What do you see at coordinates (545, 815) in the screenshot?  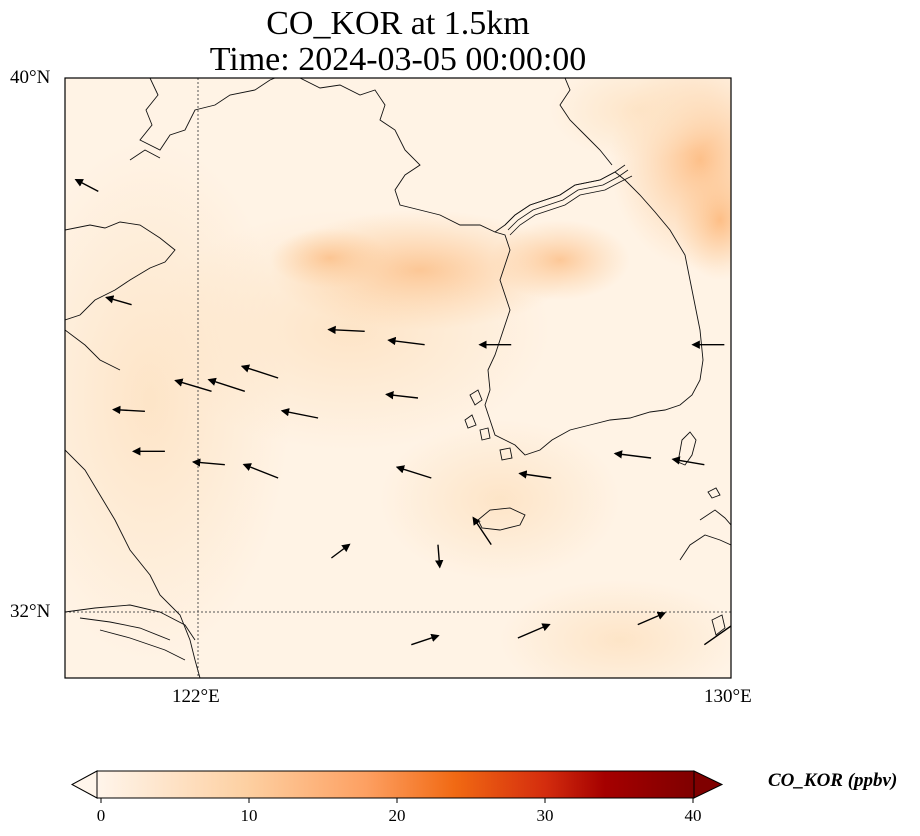 I see `colorbar-tick-30: 30` at bounding box center [545, 815].